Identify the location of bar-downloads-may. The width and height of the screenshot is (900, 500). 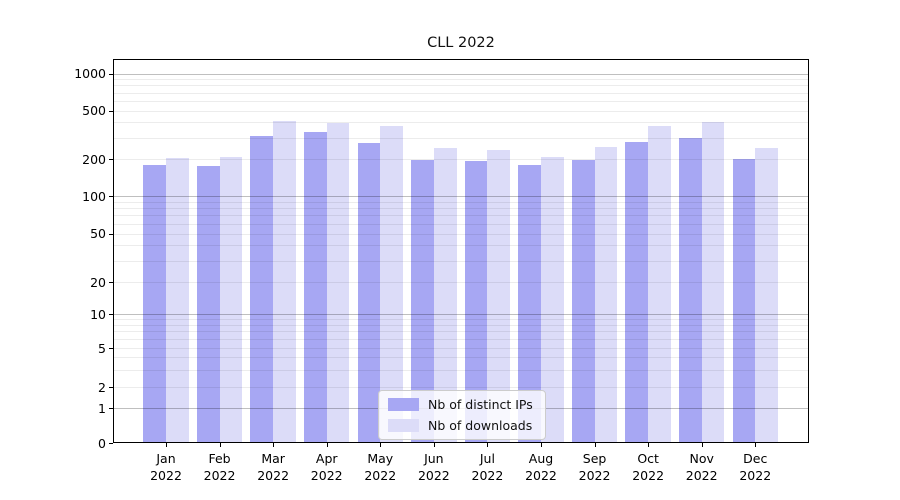
(391, 284).